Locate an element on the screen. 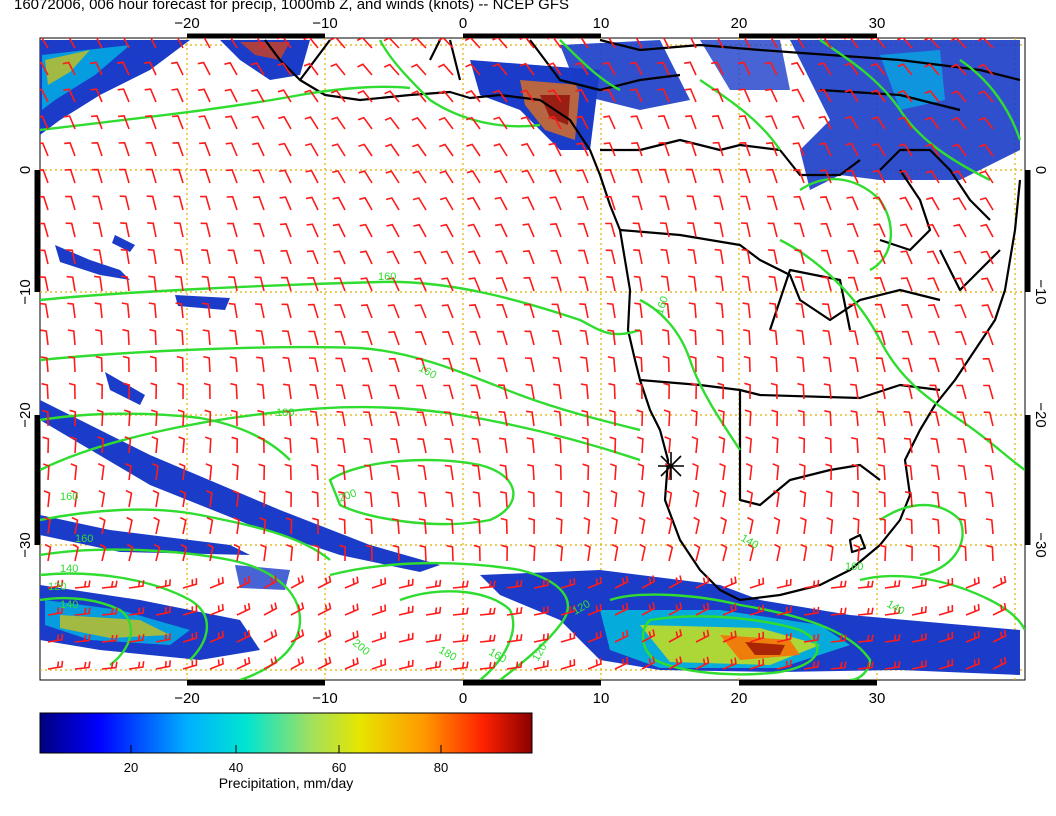 This screenshot has width=1056, height=816. lon-bottom-label: 0 is located at coordinates (463, 698).